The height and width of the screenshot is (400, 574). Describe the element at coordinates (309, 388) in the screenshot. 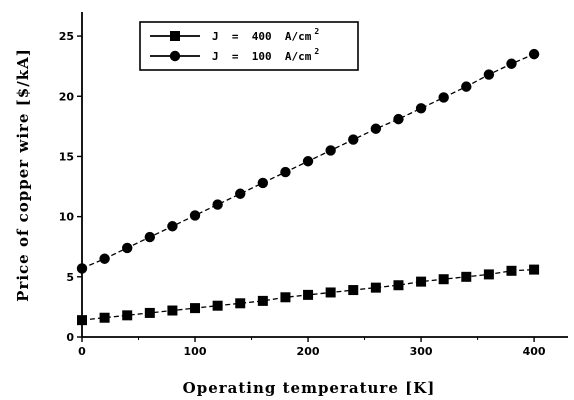

I see `x-axis-title: Operating temperature [K]` at that location.